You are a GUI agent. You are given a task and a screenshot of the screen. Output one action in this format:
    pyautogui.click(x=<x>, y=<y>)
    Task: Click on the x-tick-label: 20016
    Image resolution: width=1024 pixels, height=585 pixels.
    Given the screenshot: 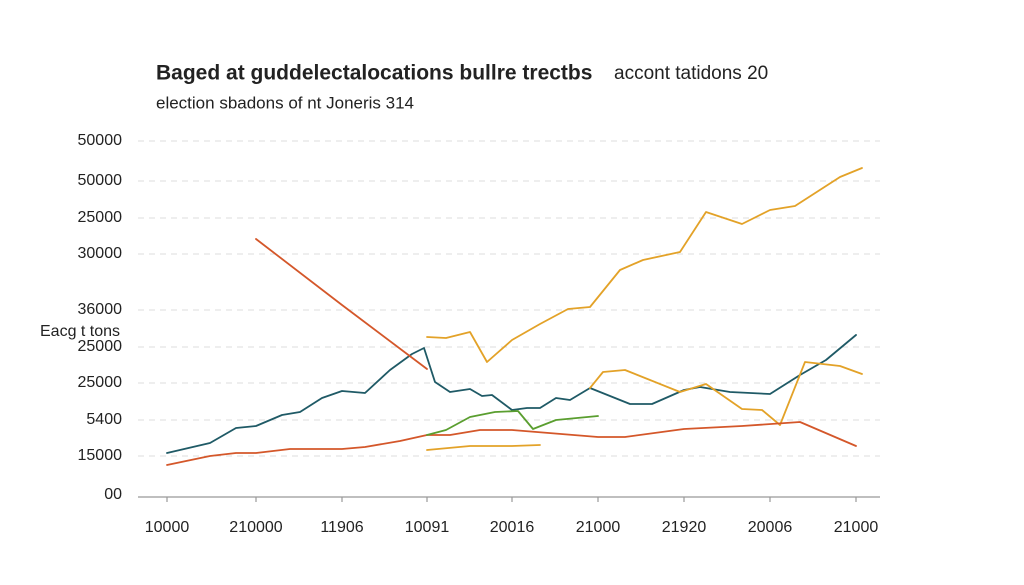 What is the action you would take?
    pyautogui.click(x=512, y=527)
    